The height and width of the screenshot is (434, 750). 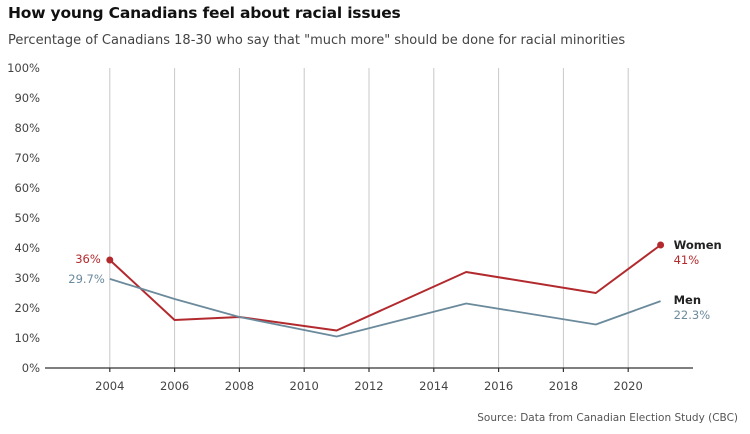 I want to click on series-line-women, so click(x=385, y=288).